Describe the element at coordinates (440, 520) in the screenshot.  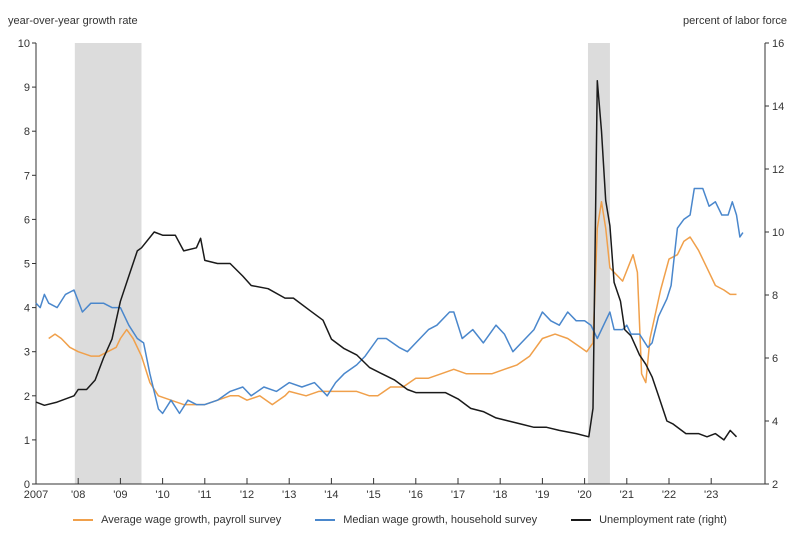
I see `legend-label: Median wage growth, household survey` at that location.